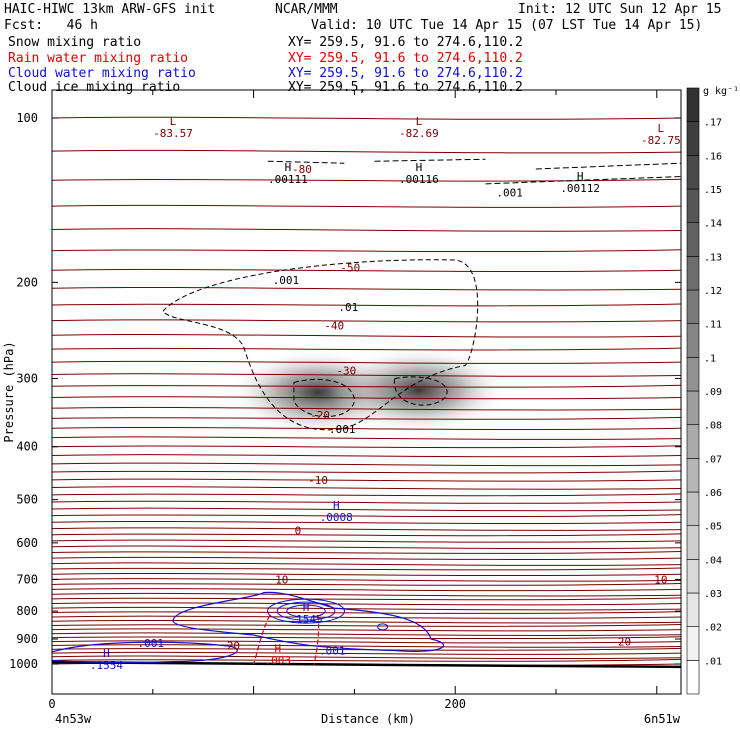 Image resolution: width=740 pixels, height=740 pixels. I want to click on y-tick-label: 900, so click(27, 639).